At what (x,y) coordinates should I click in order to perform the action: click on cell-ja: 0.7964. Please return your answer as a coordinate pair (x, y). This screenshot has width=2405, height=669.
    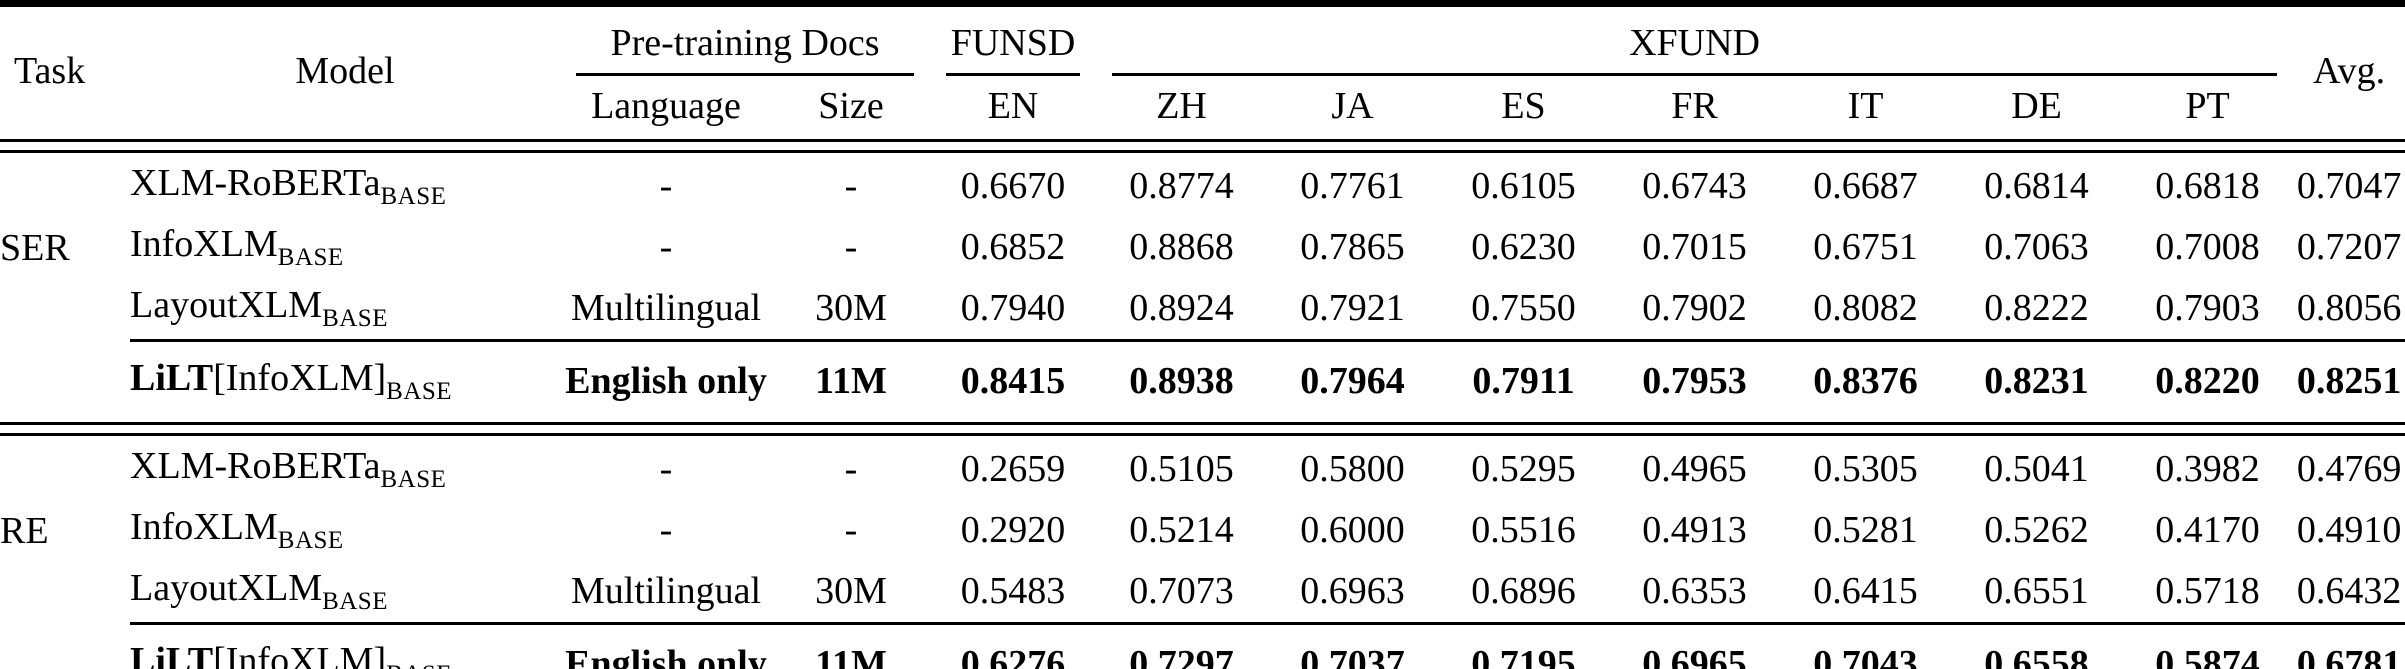
    Looking at the image, I should click on (1353, 378).